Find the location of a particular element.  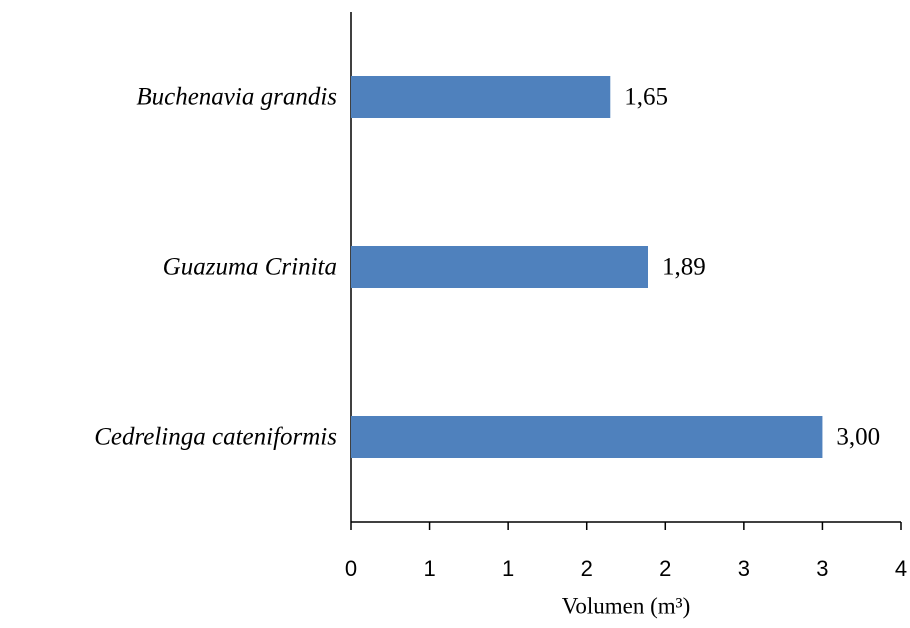

y-tick-label: Cedrelinga cateniformis is located at coordinates (215, 437).